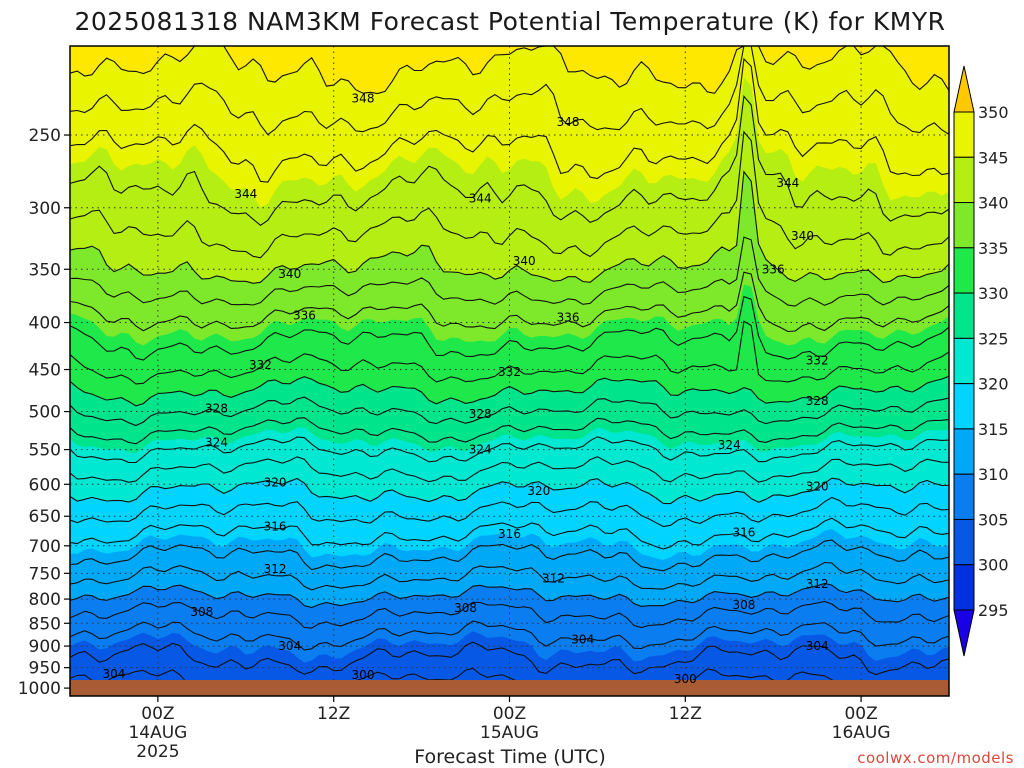 The height and width of the screenshot is (768, 1024). I want to click on y-tick-label: 350, so click(45, 270).